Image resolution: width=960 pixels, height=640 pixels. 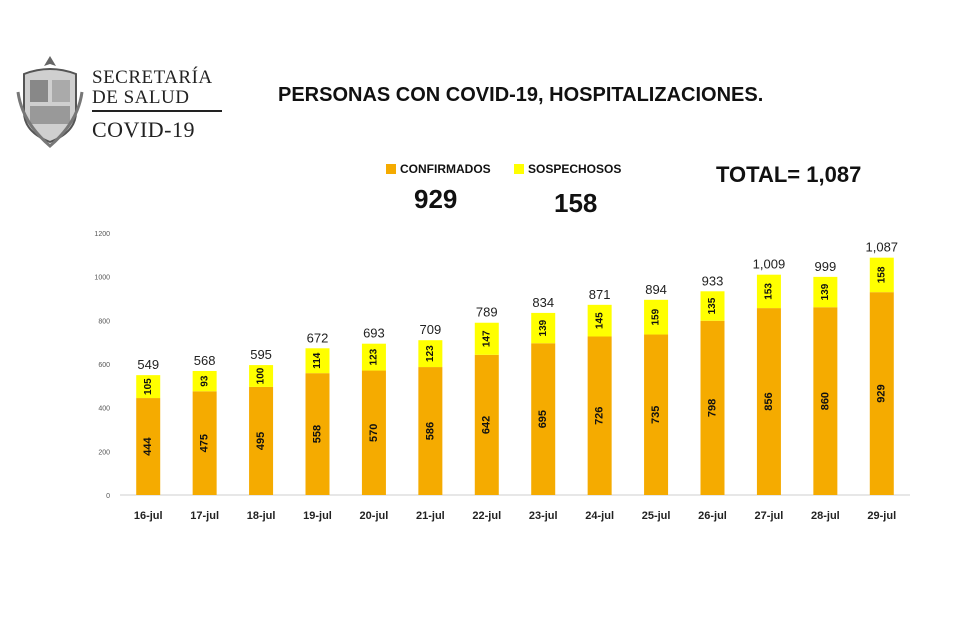 I want to click on data-label-confirmados: 558, so click(x=317, y=434).